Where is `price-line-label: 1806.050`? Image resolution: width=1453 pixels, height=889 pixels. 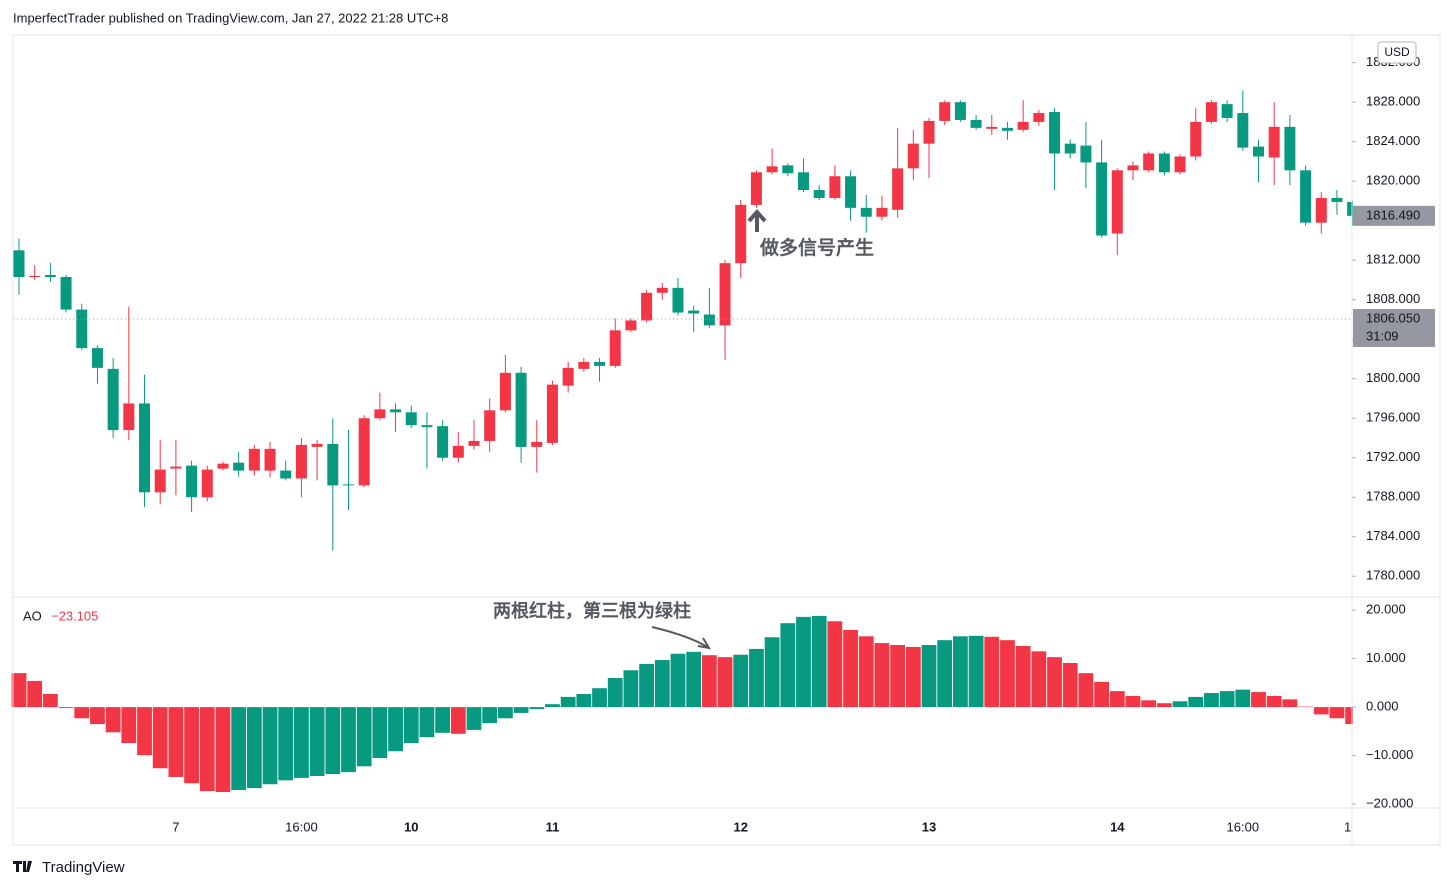
price-line-label: 1806.050 is located at coordinates (1393, 317).